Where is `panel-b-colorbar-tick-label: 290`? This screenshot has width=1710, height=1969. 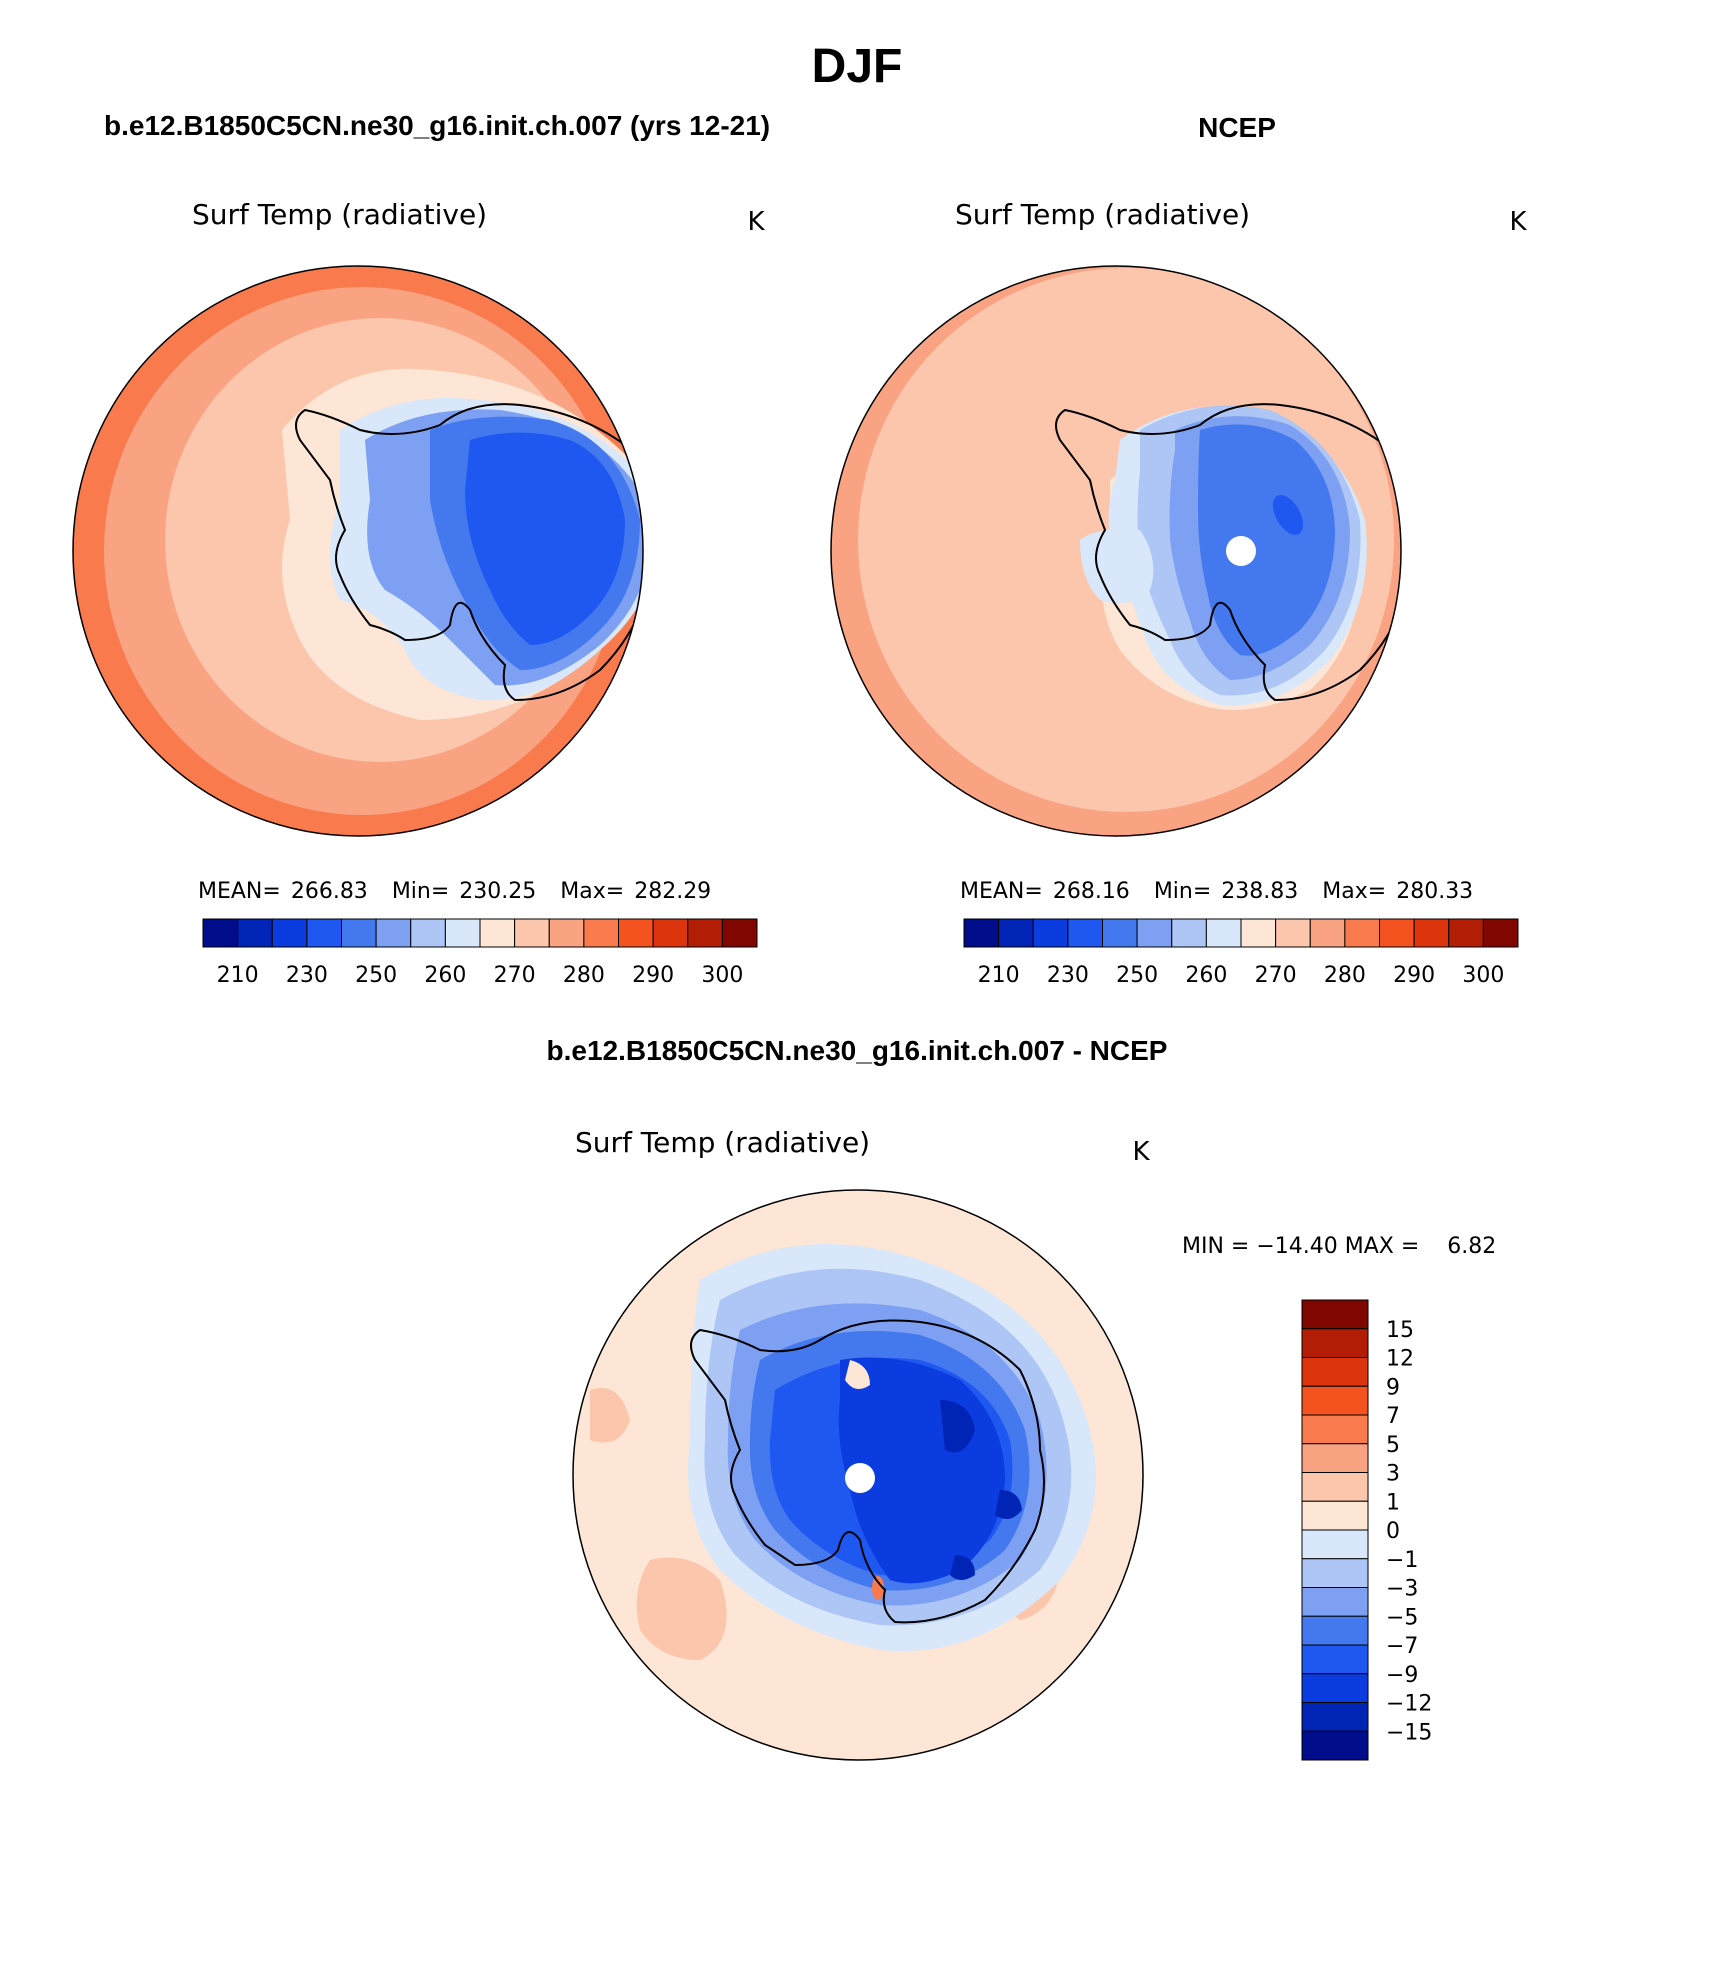
panel-b-colorbar-tick-label: 290 is located at coordinates (1414, 975).